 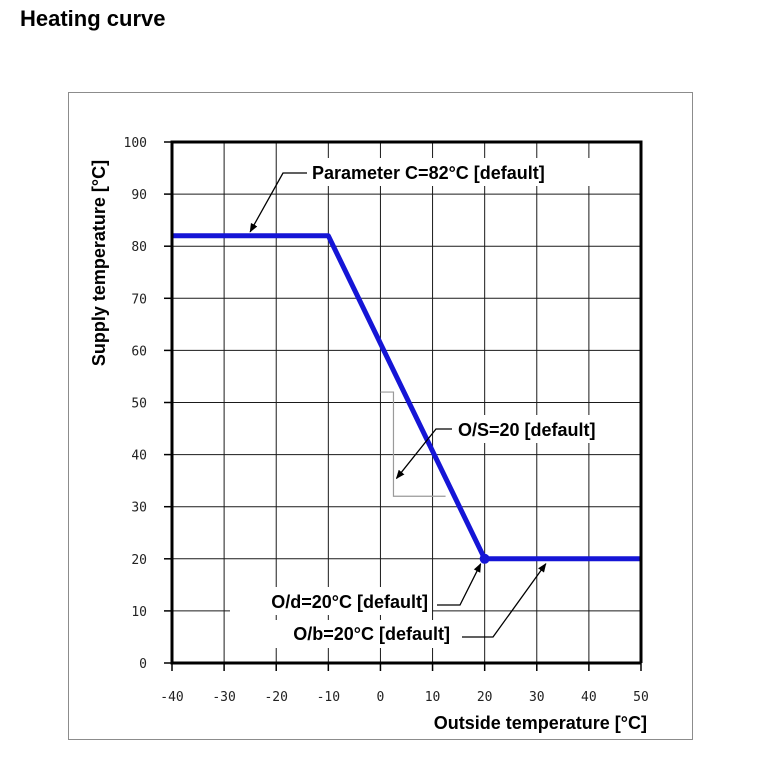 What do you see at coordinates (527, 430) in the screenshot?
I see `annotation-os: O/S=20 [default]` at bounding box center [527, 430].